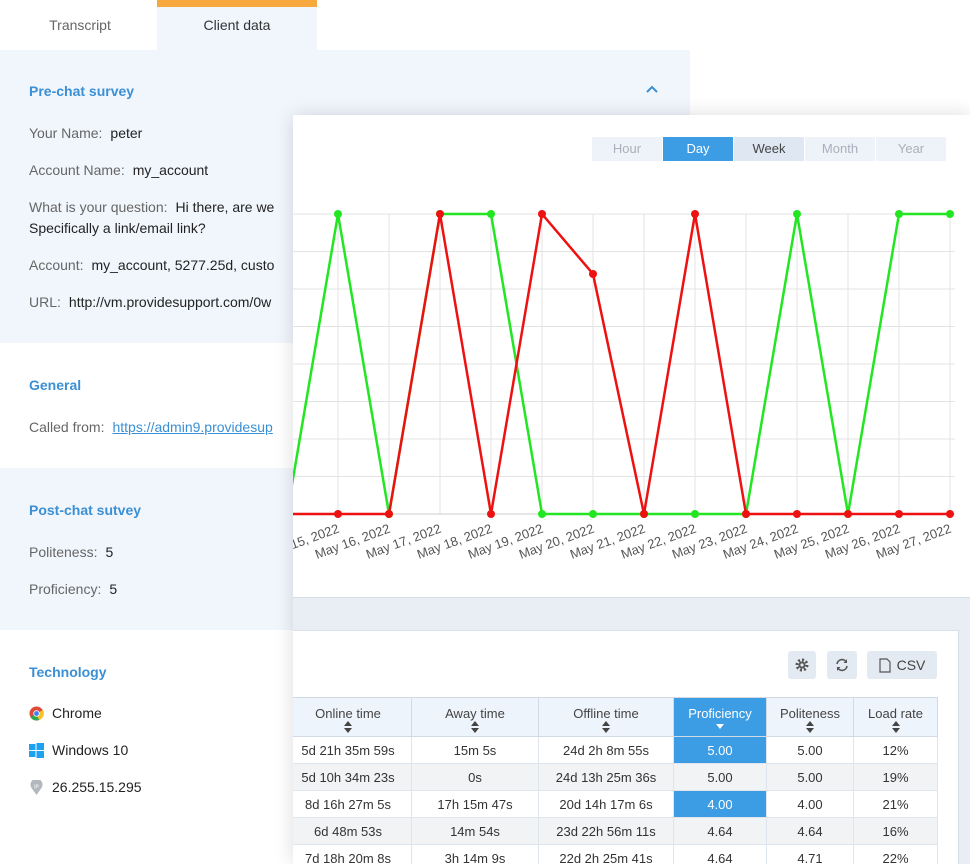  What do you see at coordinates (475, 831) in the screenshot?
I see `table-cell: 14m 54s` at bounding box center [475, 831].